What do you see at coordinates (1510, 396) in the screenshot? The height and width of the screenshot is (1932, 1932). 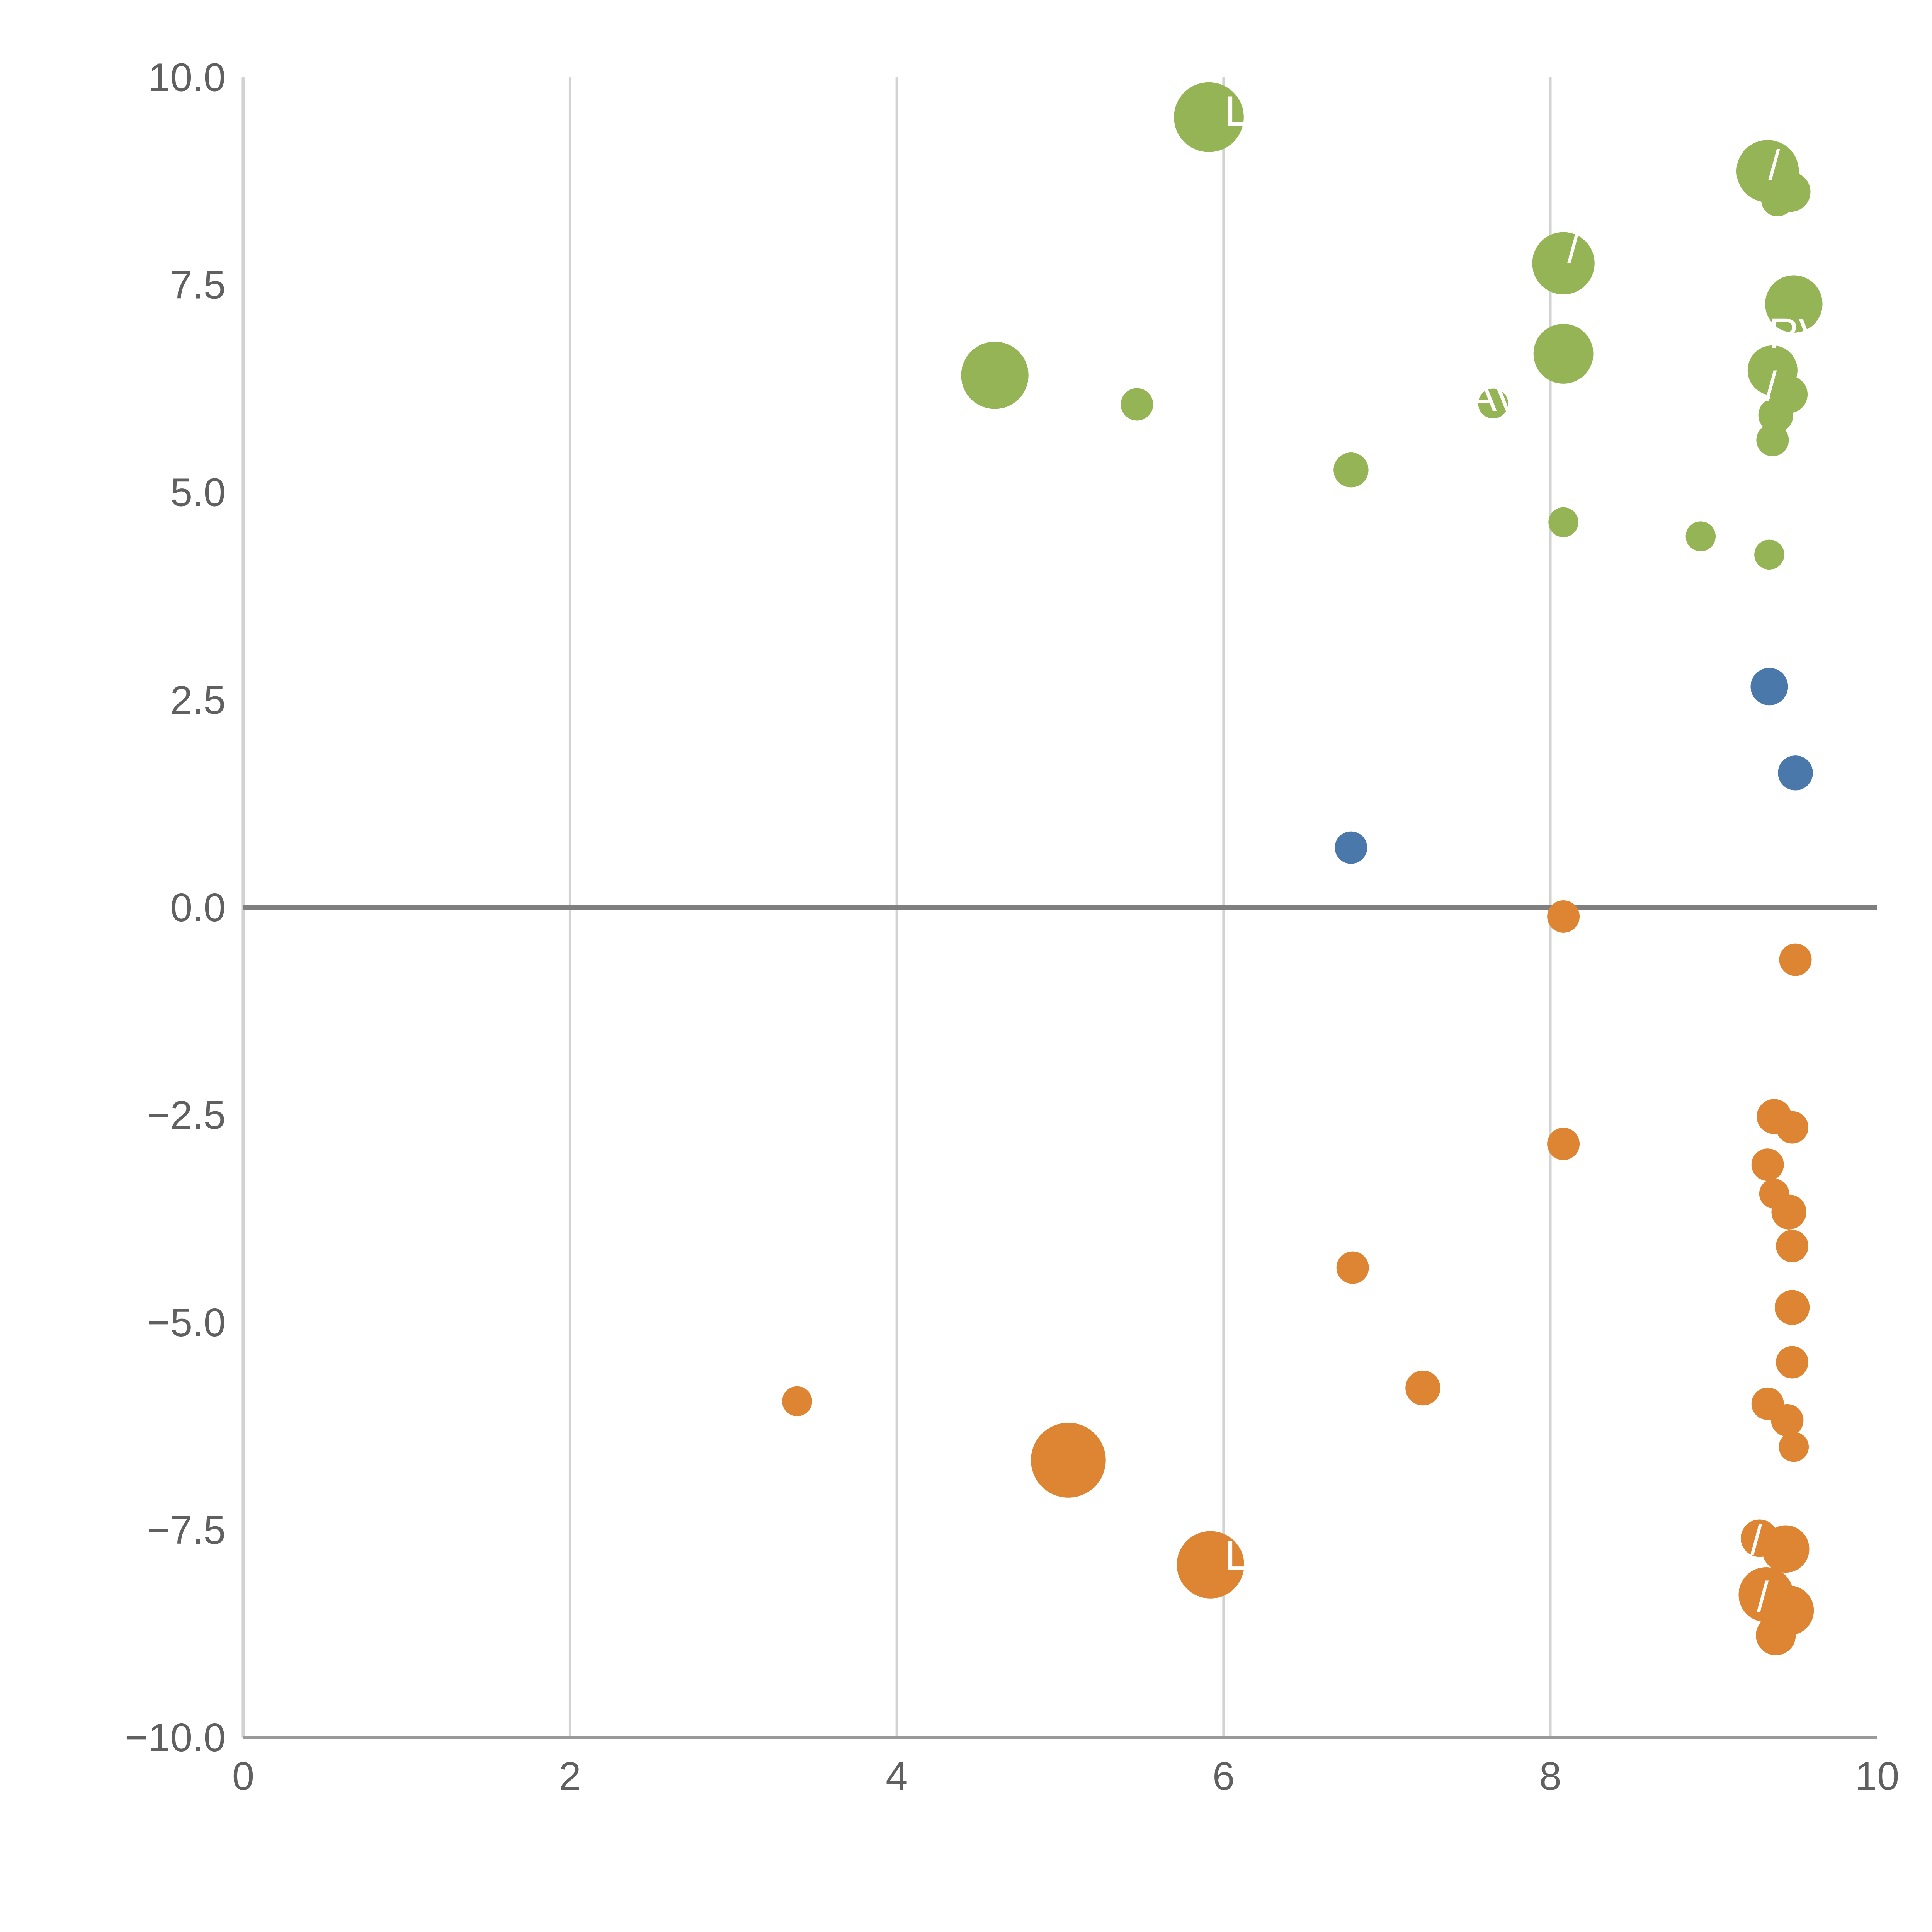 I see `bubble-label: AVE` at bounding box center [1510, 396].